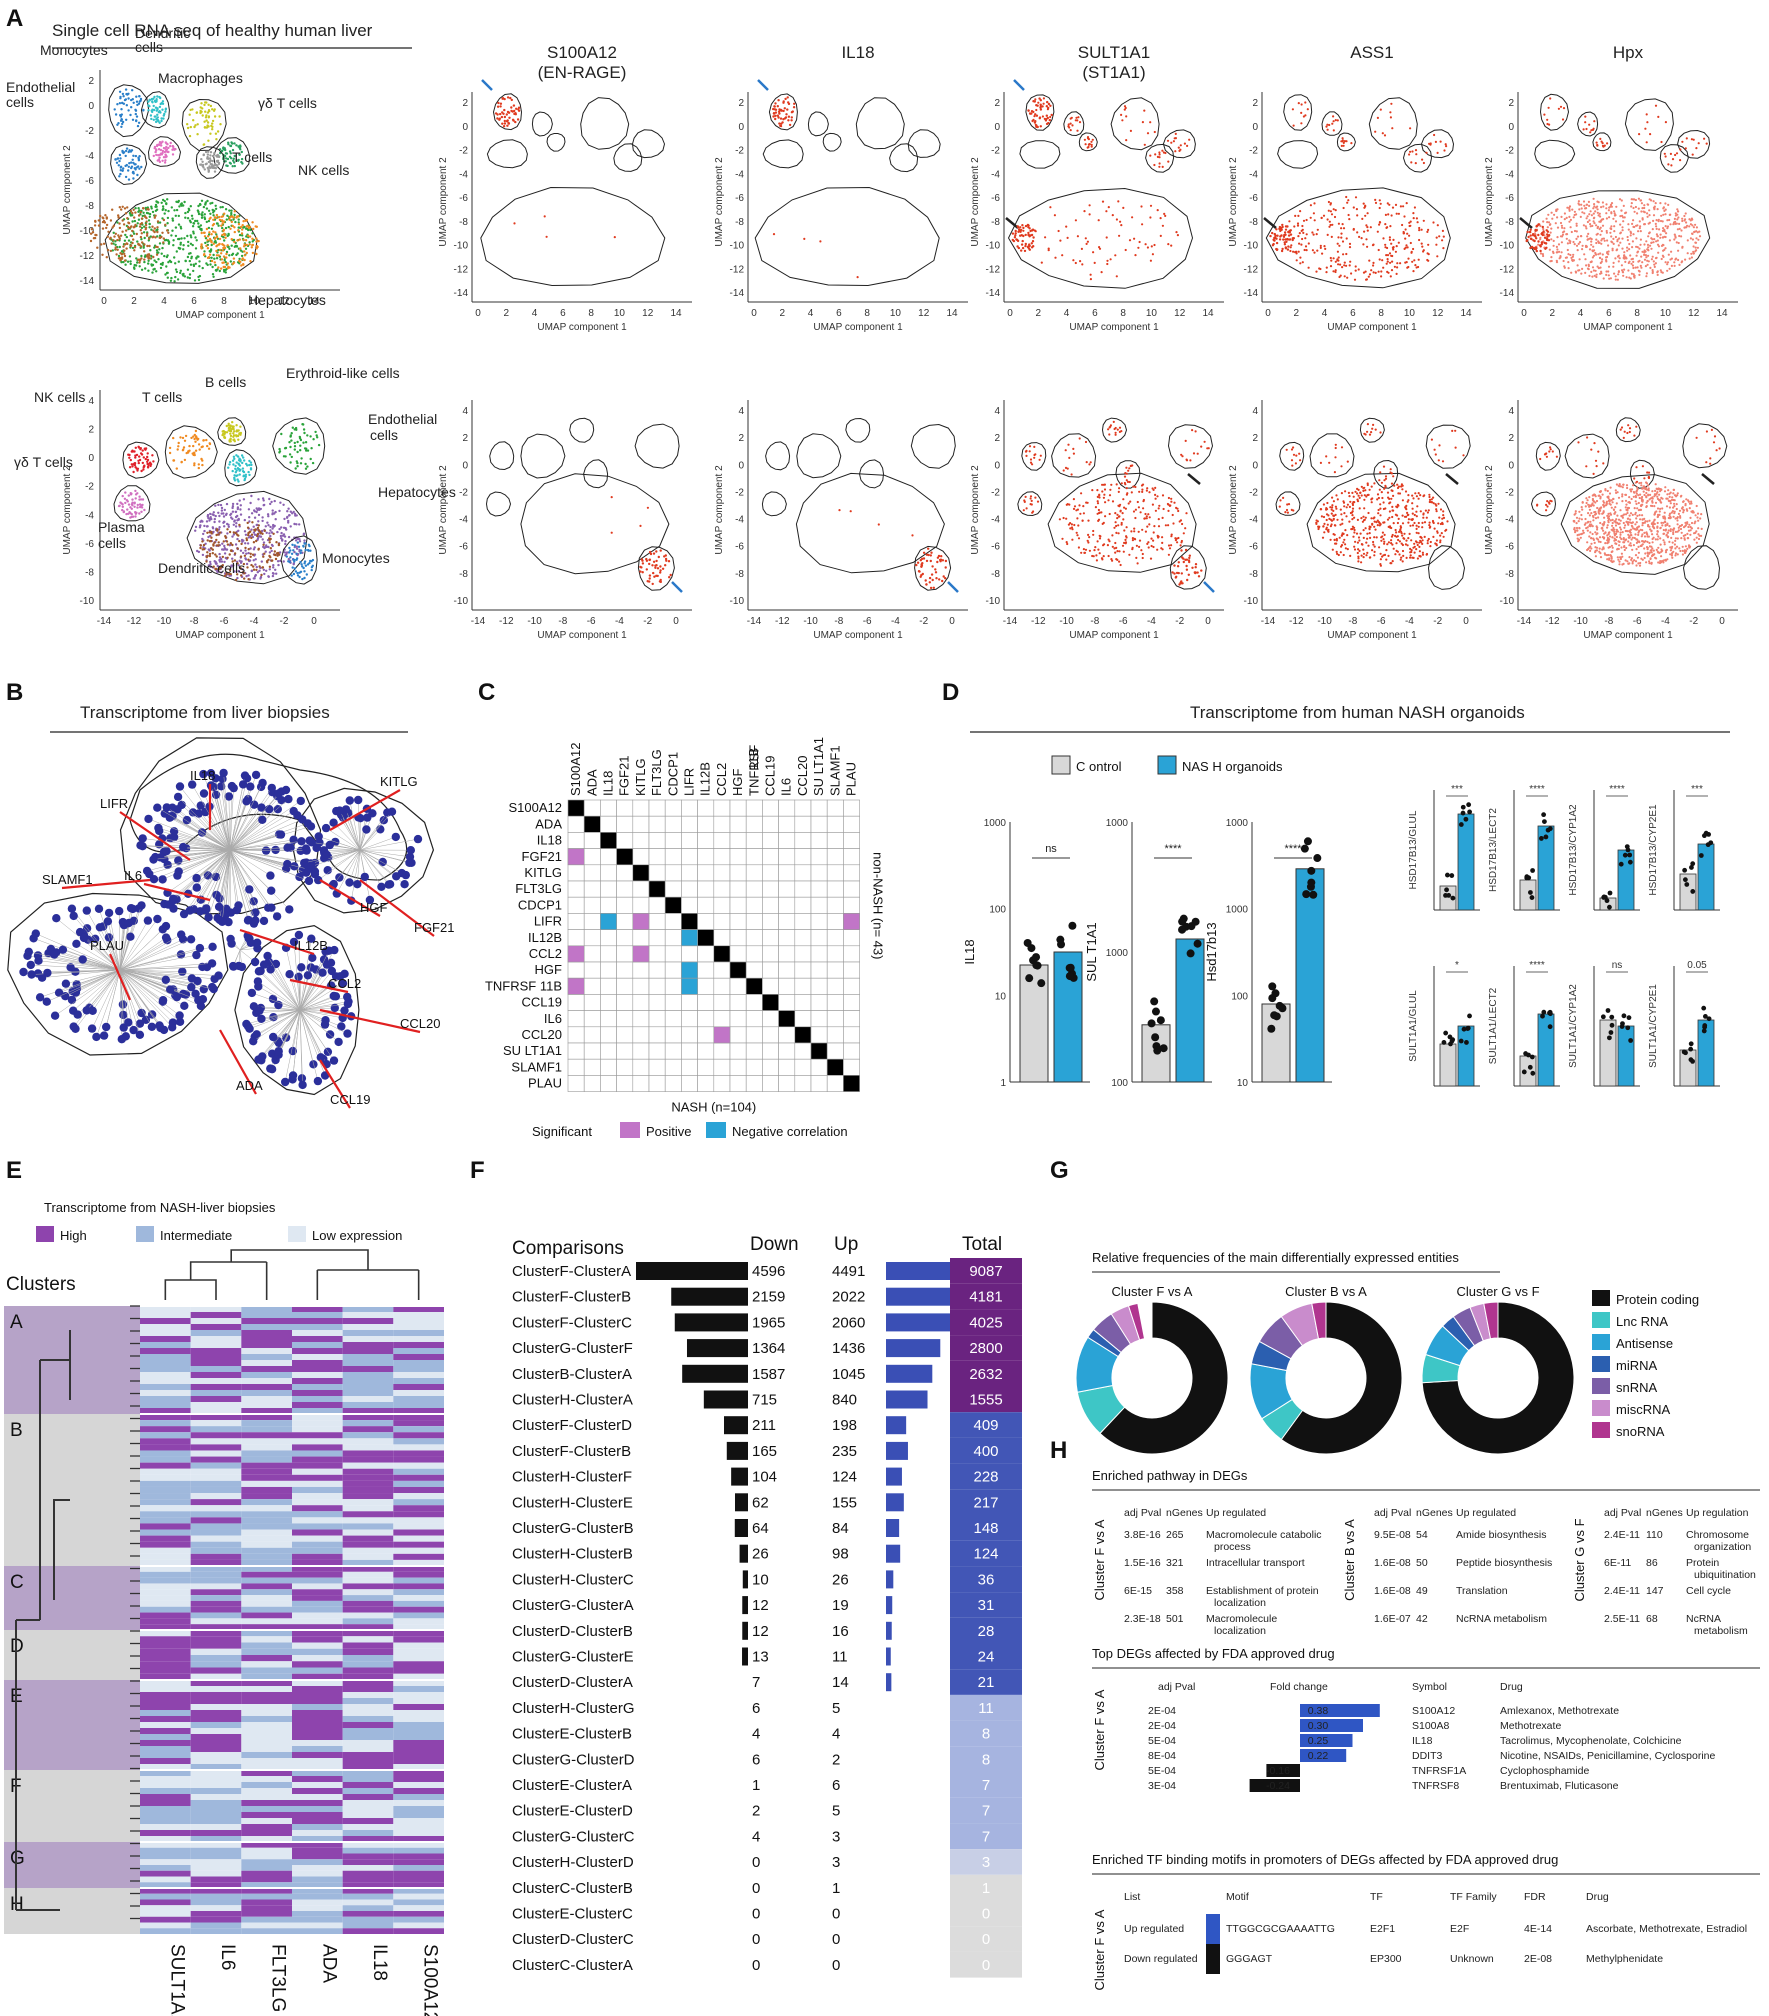  I want to click on x-tick: -8, so click(562, 621).